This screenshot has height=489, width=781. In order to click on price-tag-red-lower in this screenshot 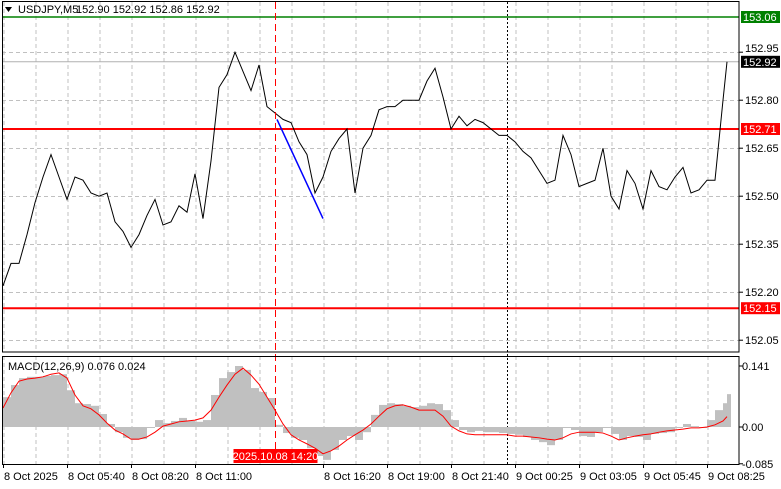, I will do `click(760, 308)`.